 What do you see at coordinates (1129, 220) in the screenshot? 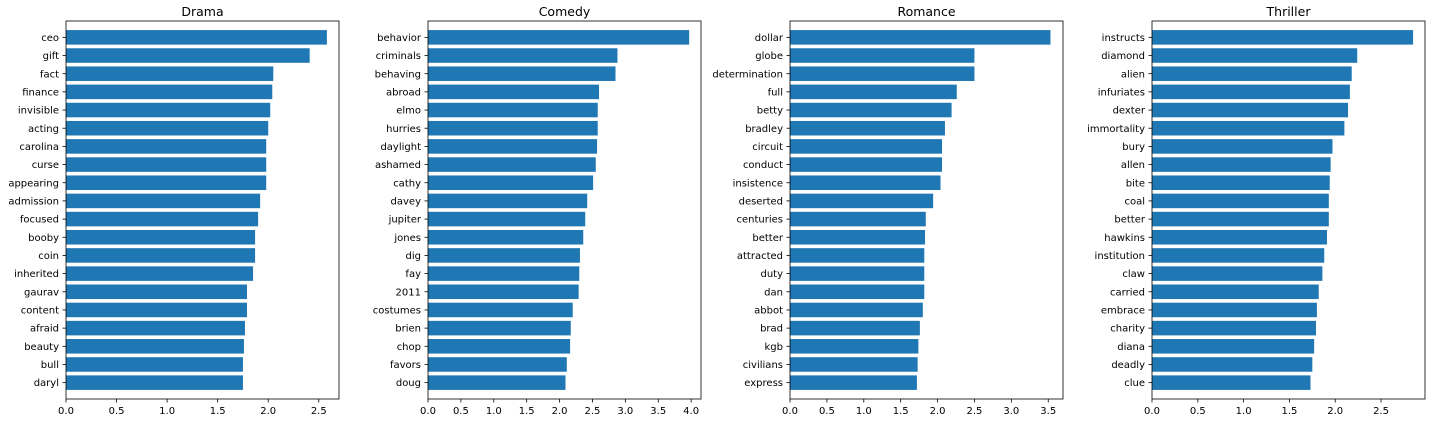
I see `ytick-label: better` at bounding box center [1129, 220].